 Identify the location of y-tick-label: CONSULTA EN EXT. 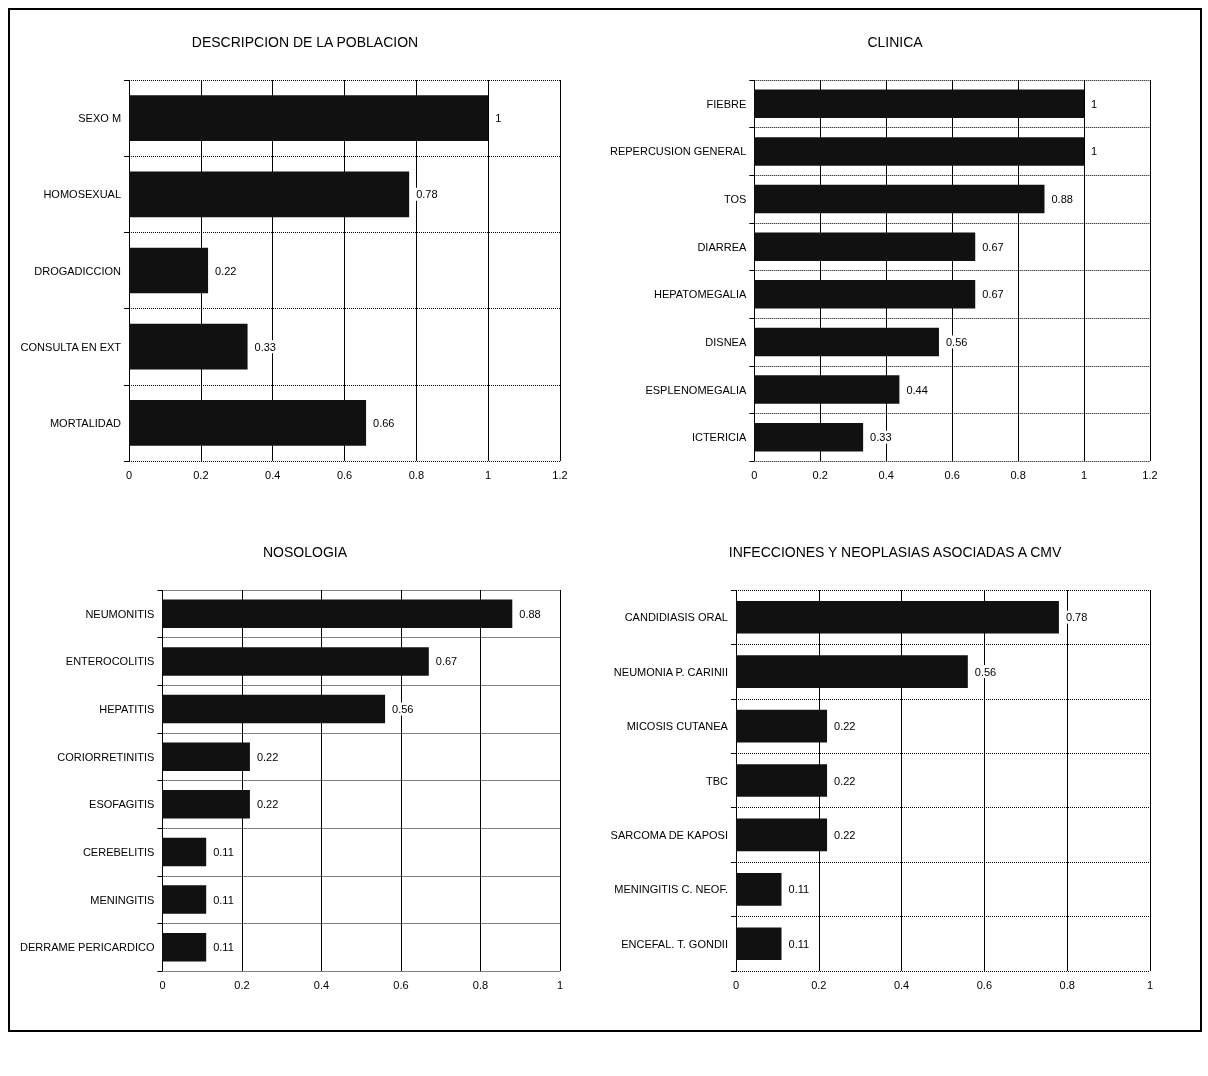
(71, 346).